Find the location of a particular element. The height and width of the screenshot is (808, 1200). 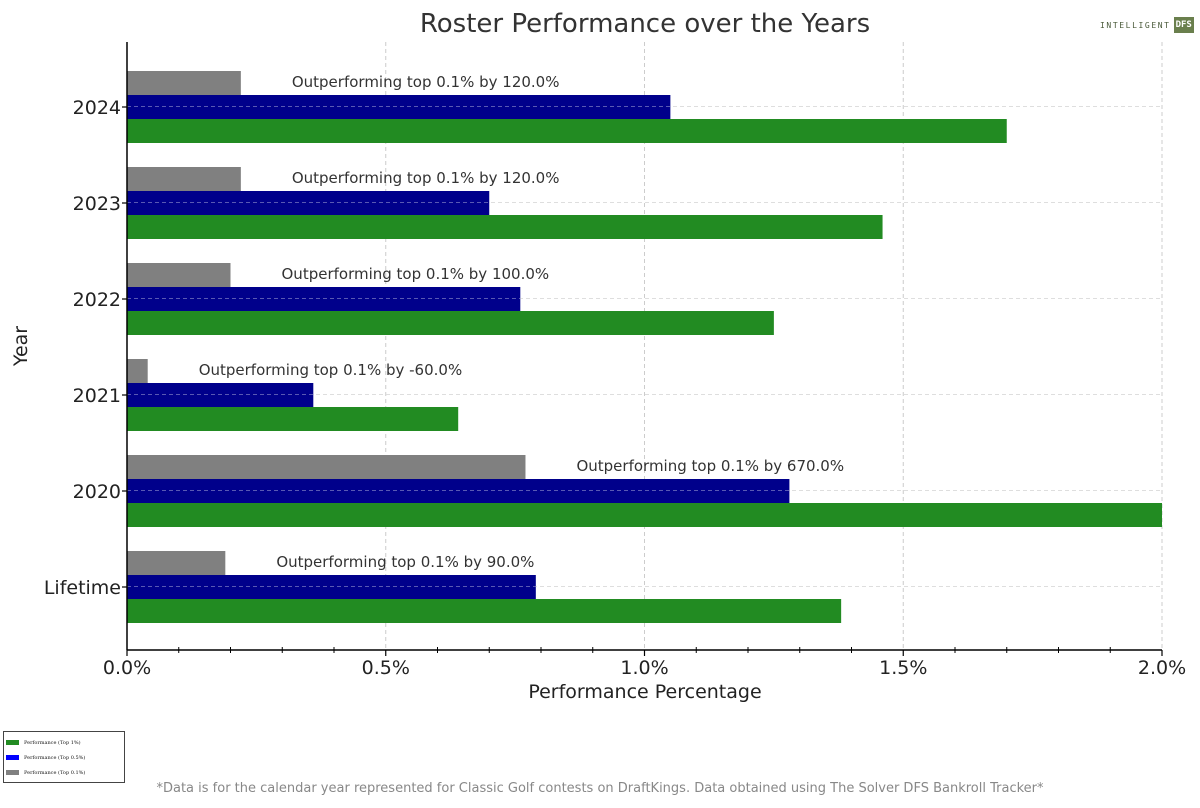

y-tick-label: 2022 is located at coordinates (97, 300).